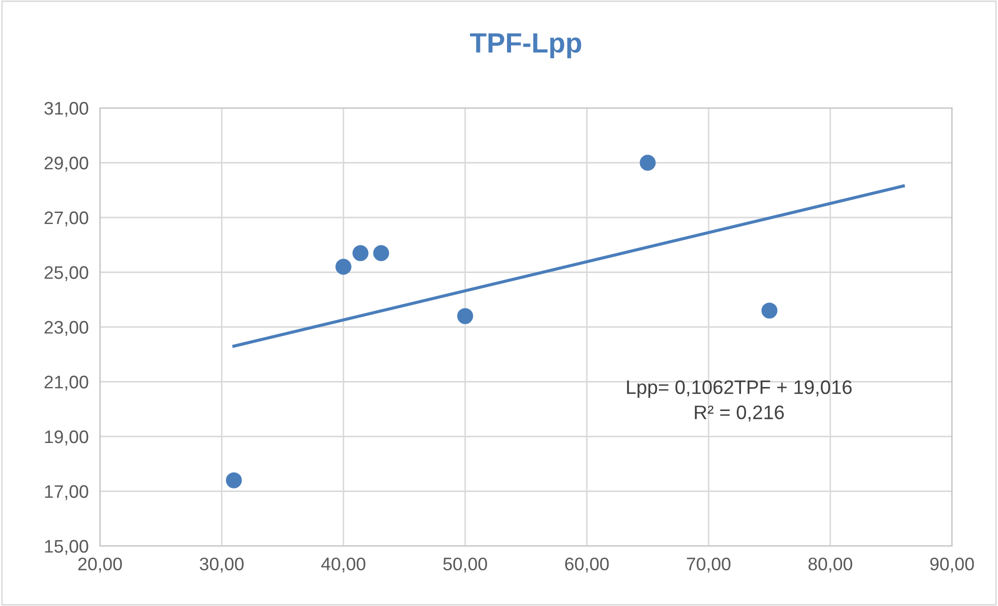  What do you see at coordinates (66, 274) in the screenshot?
I see `y-tick-label: 25,00` at bounding box center [66, 274].